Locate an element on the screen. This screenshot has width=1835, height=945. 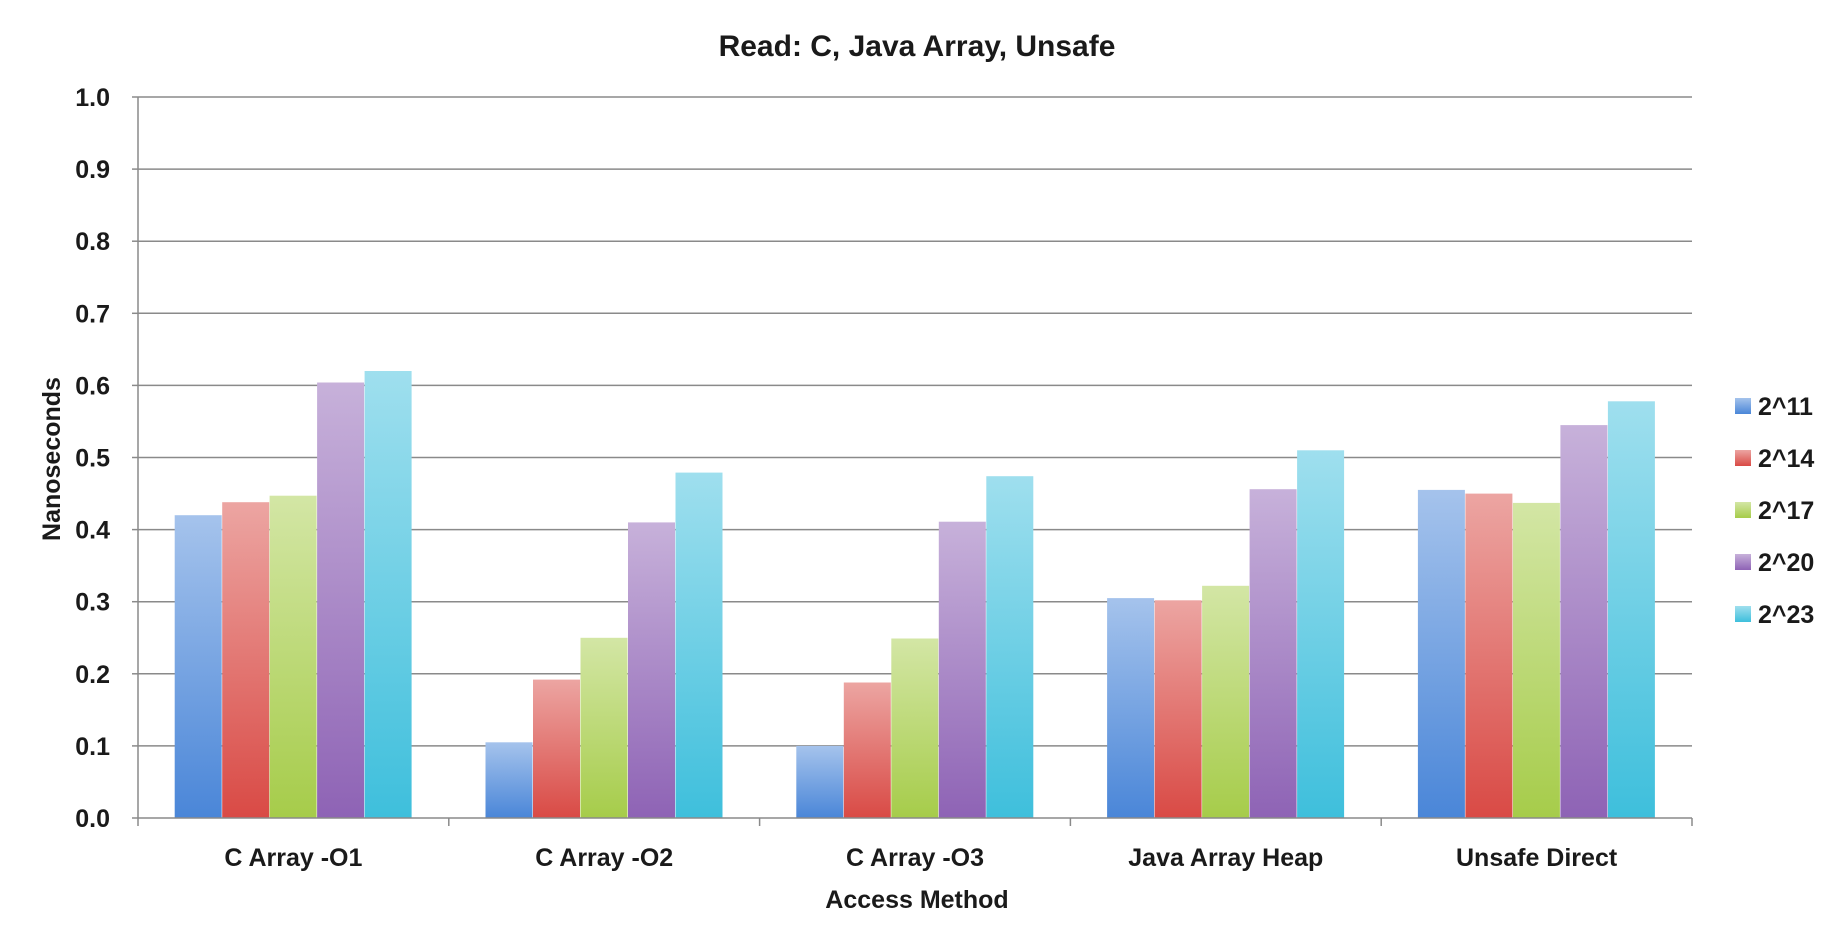
chart-title: Read: C, Java Array, Unsafe is located at coordinates (917, 46).